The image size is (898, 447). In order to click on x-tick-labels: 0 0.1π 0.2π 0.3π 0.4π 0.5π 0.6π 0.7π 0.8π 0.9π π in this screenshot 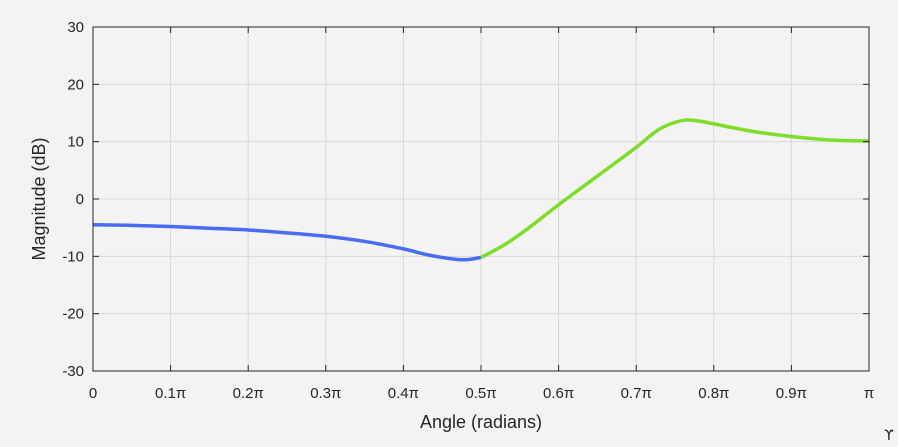, I will do `click(481, 393)`.